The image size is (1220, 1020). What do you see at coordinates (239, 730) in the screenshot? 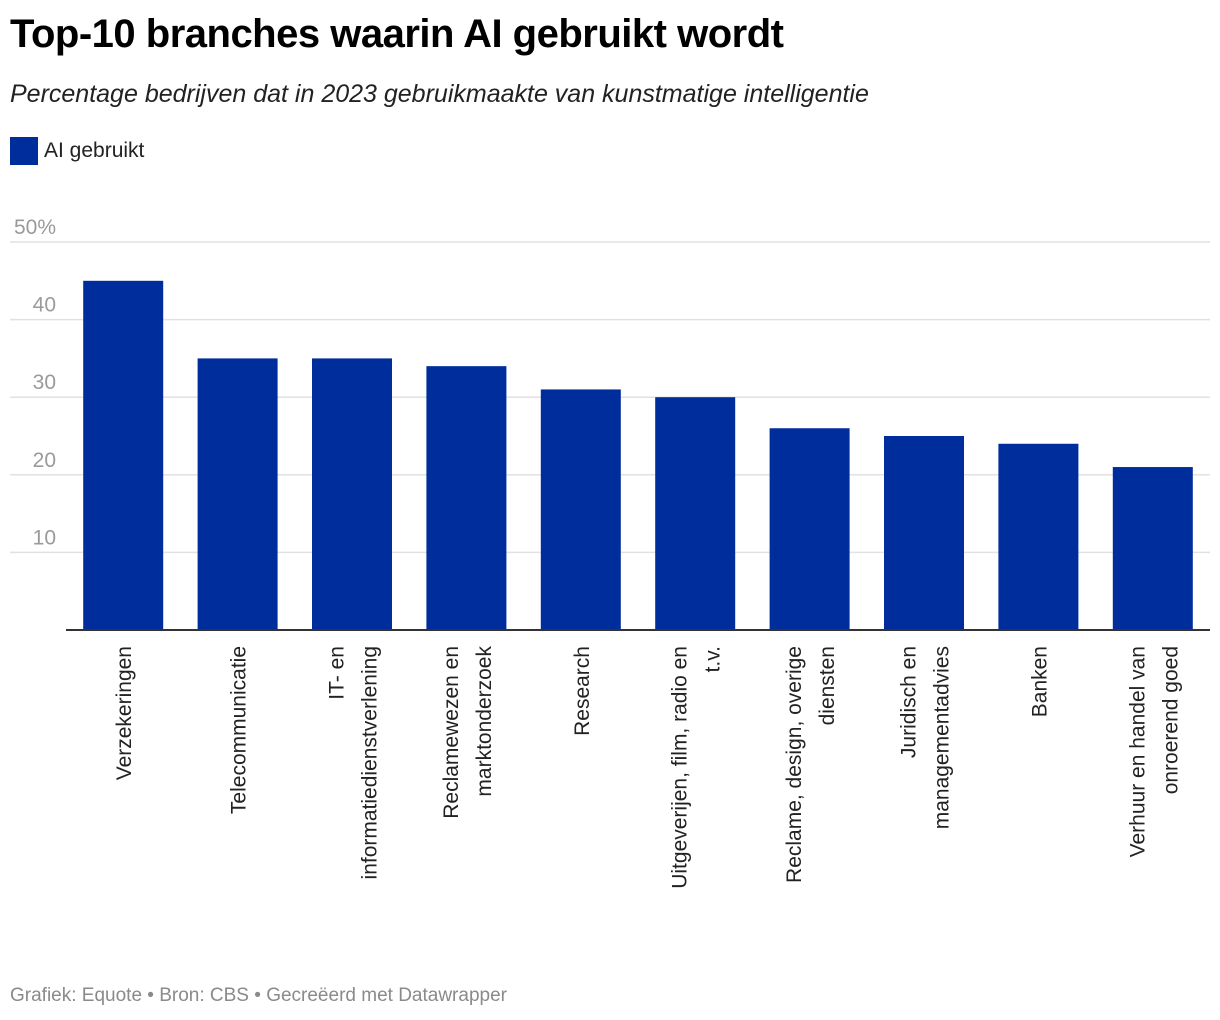
I see `x-tick-label: Telecommunicatie` at bounding box center [239, 730].